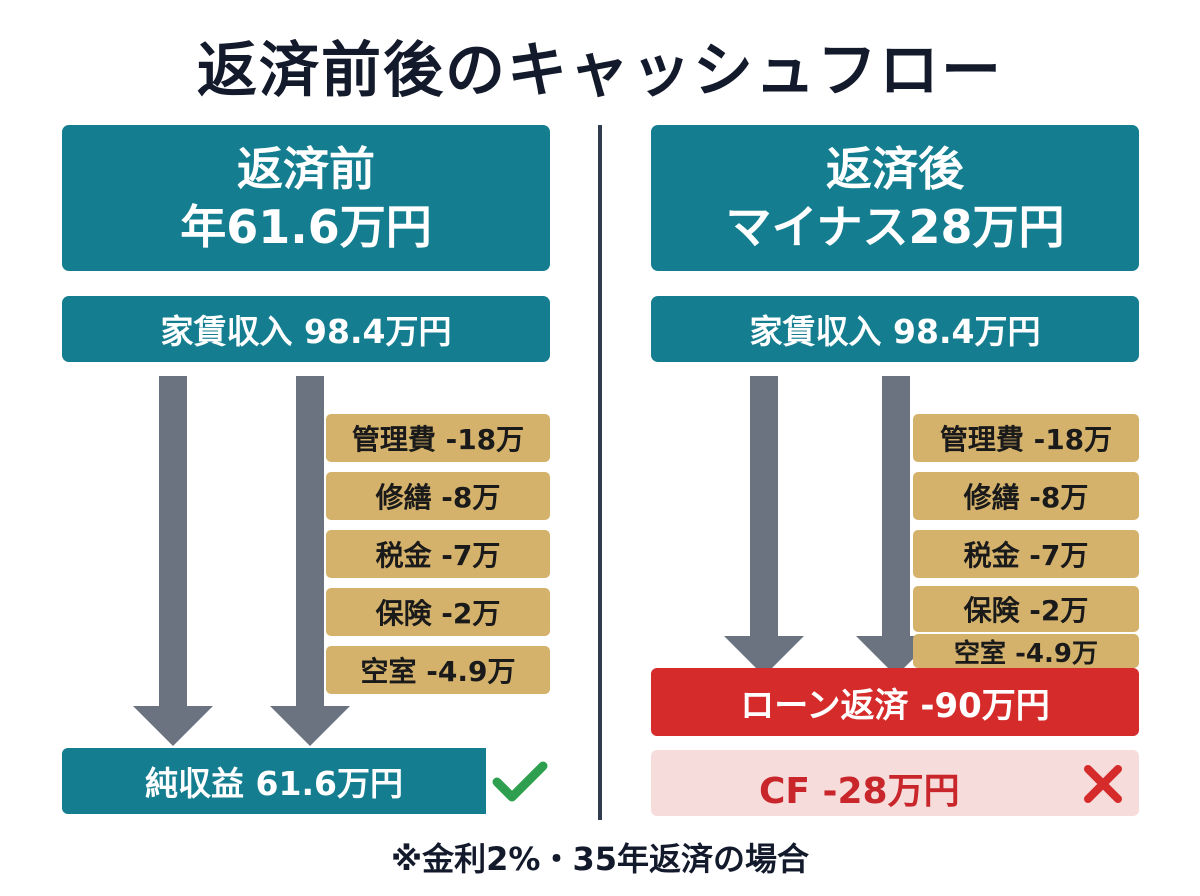 The width and height of the screenshot is (1200, 896). I want to click on before-header-label: 返済前, so click(306, 169).